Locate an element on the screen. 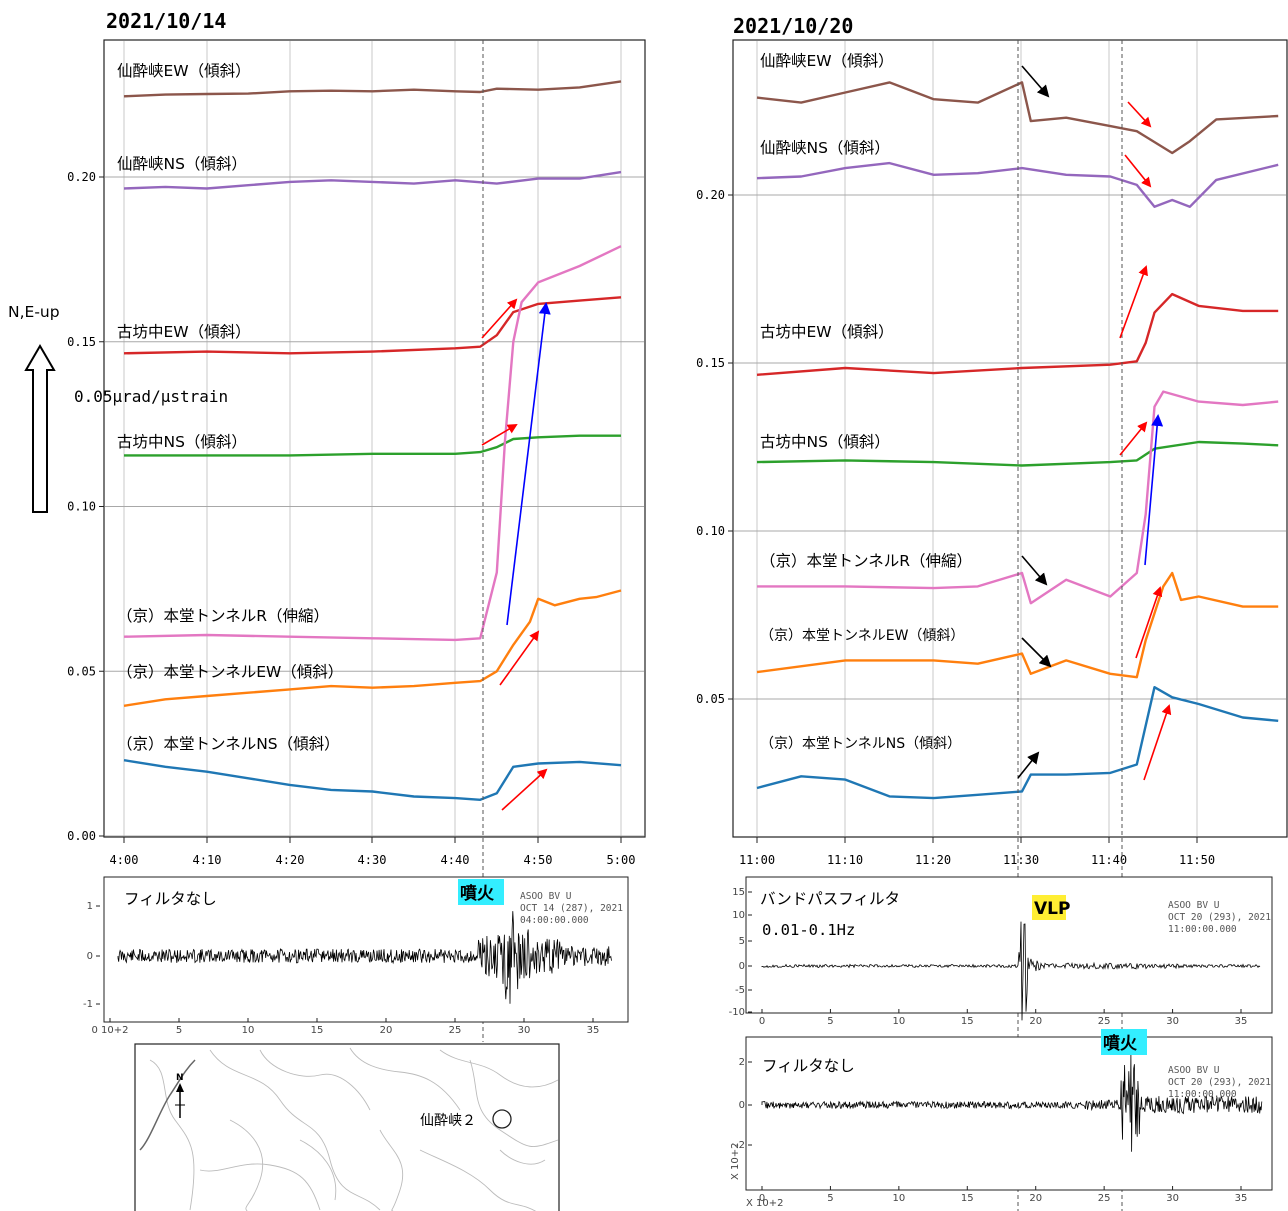 The height and width of the screenshot is (1211, 1288). seis-y-tick-label: -2 is located at coordinates (740, 1145).